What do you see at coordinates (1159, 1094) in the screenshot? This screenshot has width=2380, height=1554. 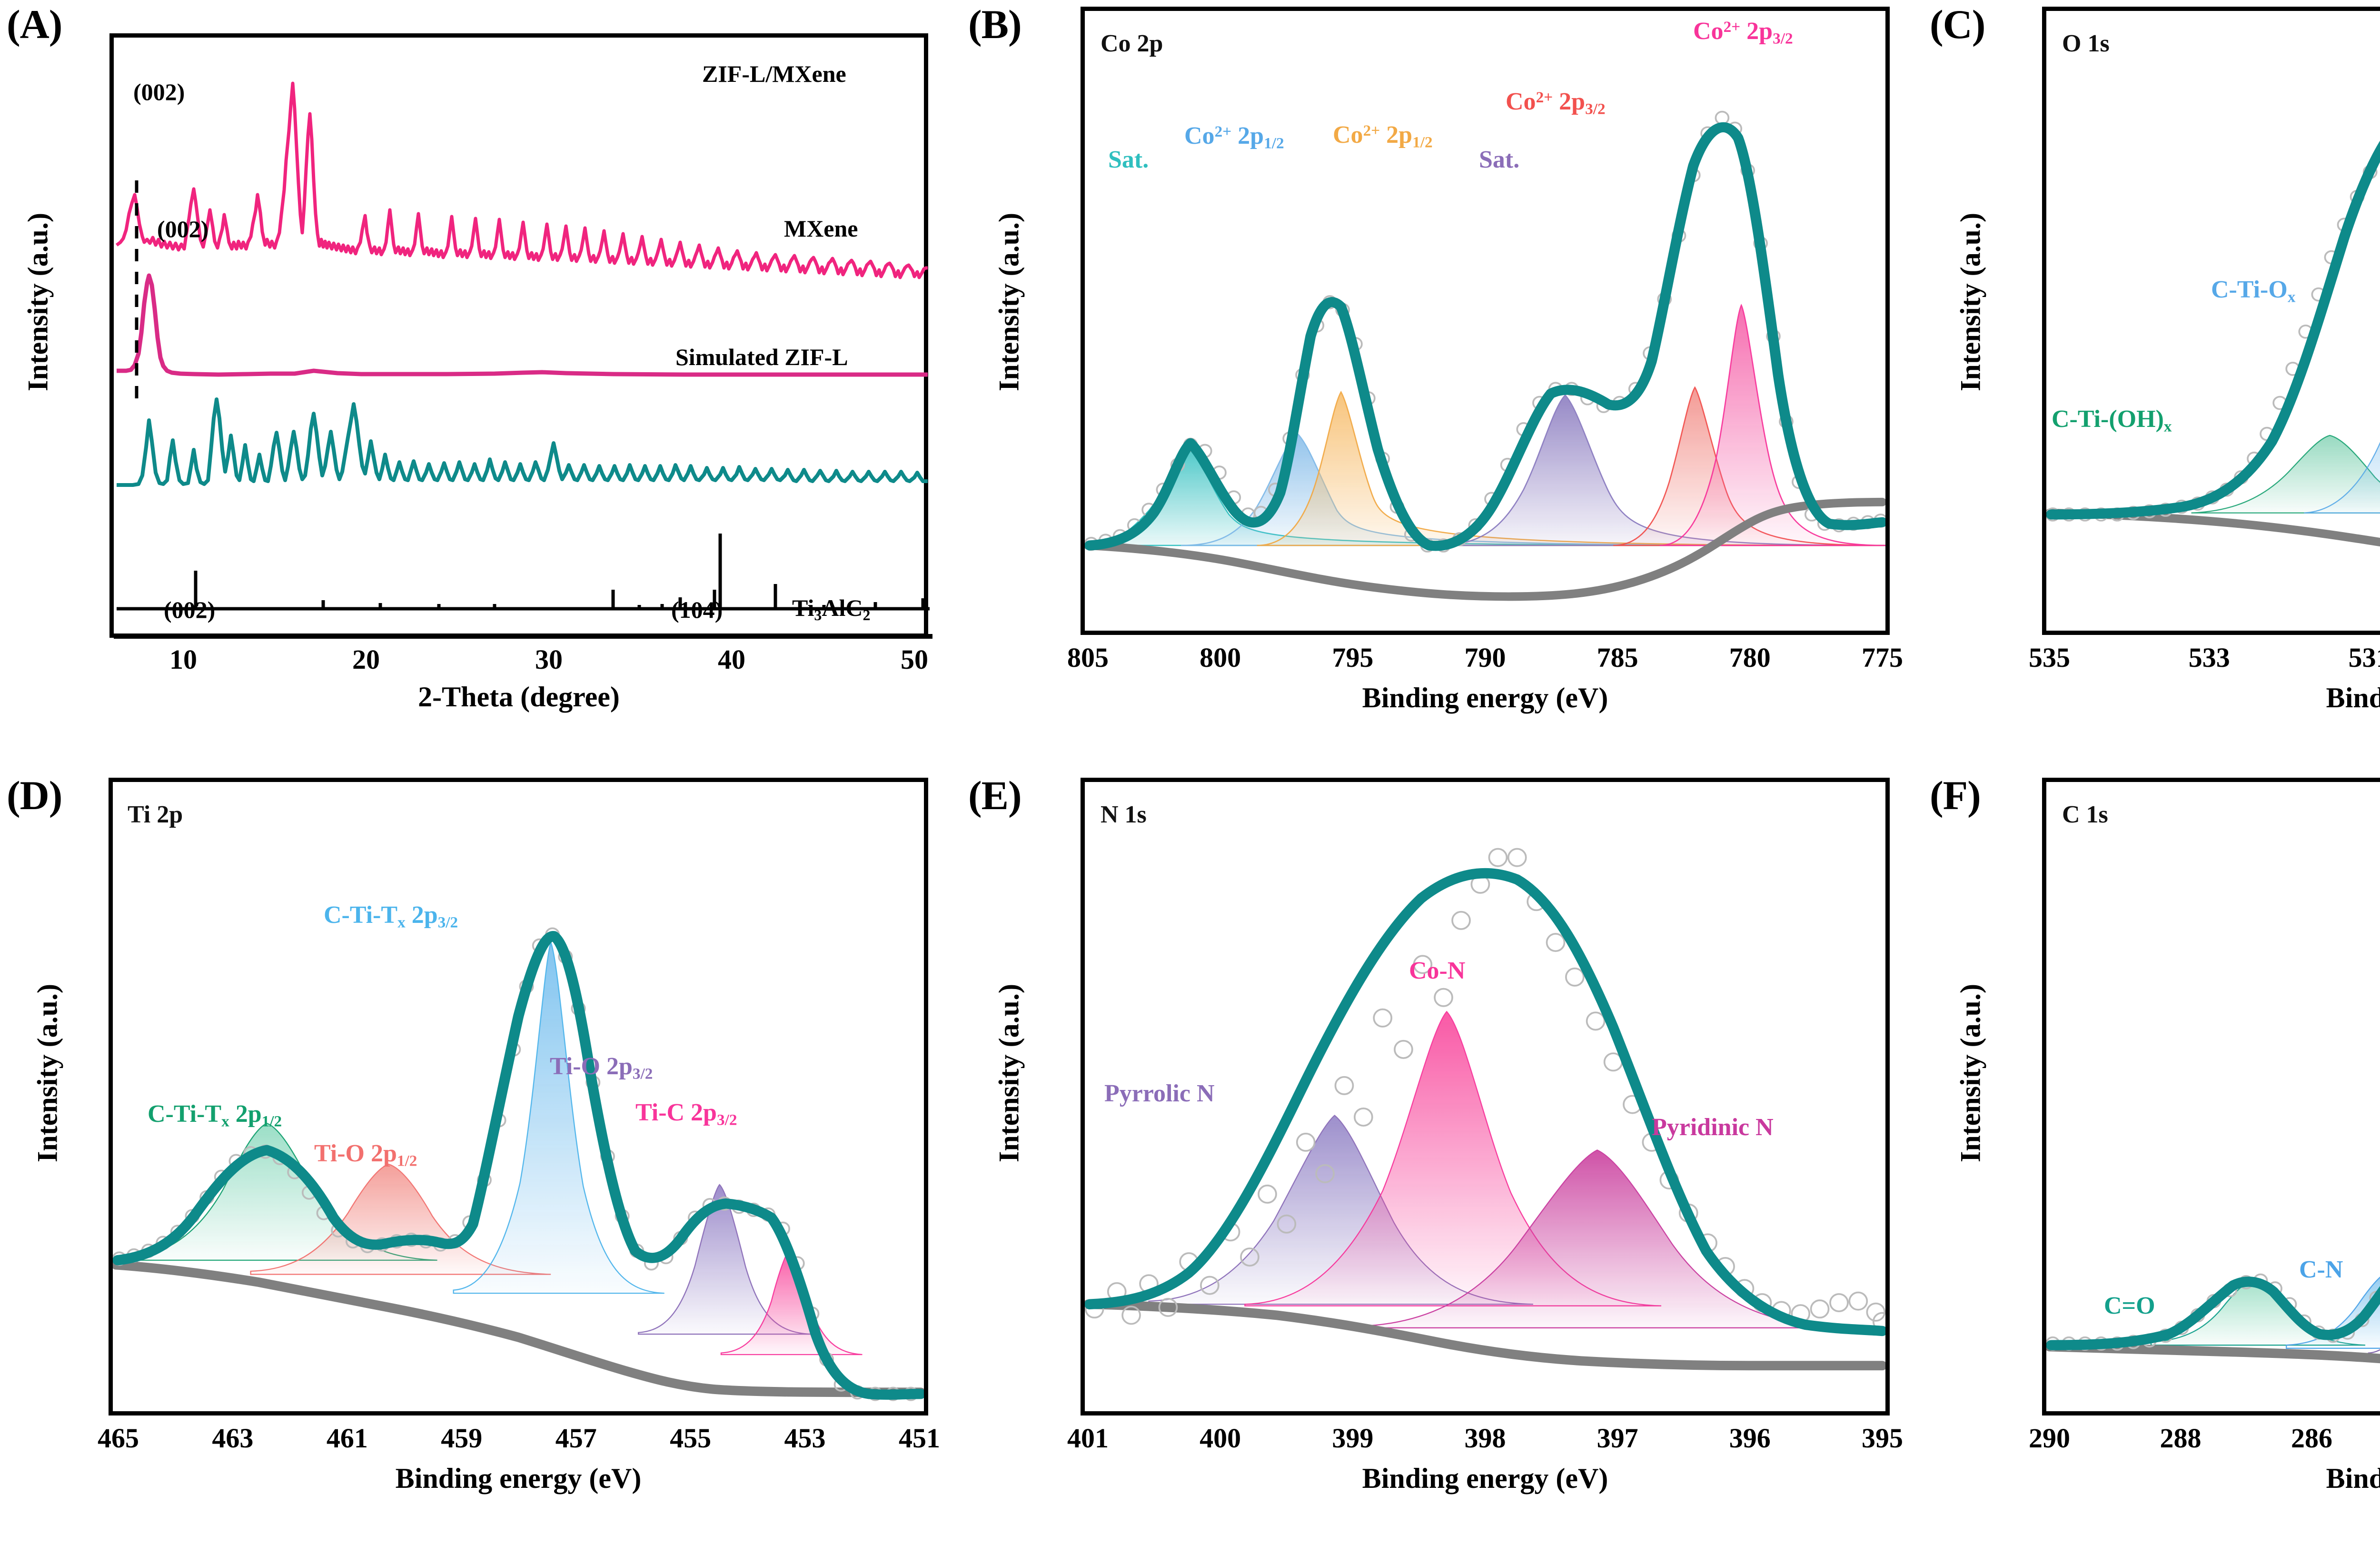 I see `panel-e-label-pyrrolic-n: Pyrrolic N` at bounding box center [1159, 1094].